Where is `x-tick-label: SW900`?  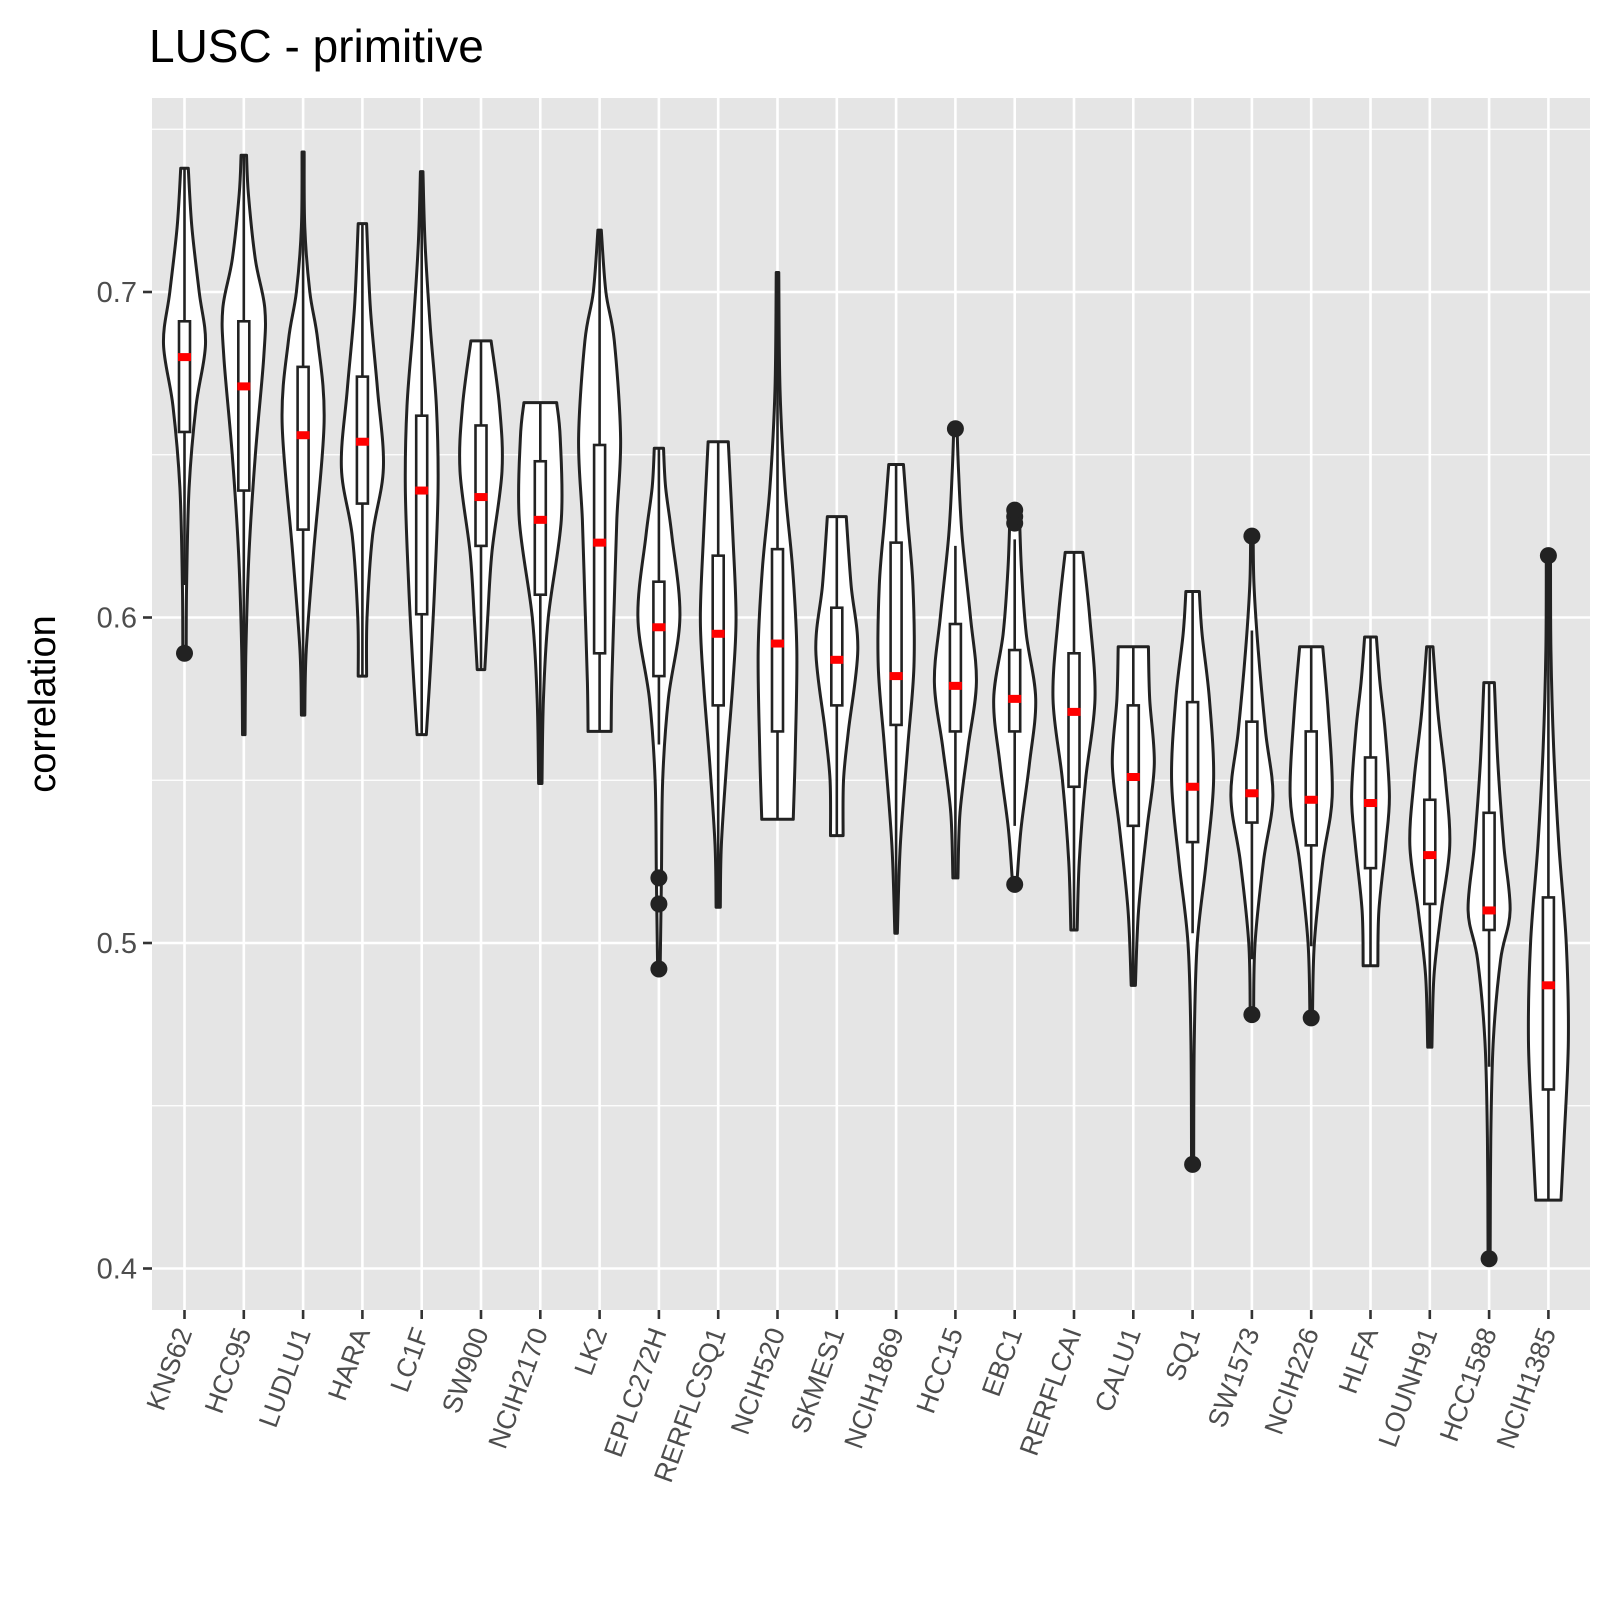 x-tick-label: SW900 is located at coordinates (465, 1370).